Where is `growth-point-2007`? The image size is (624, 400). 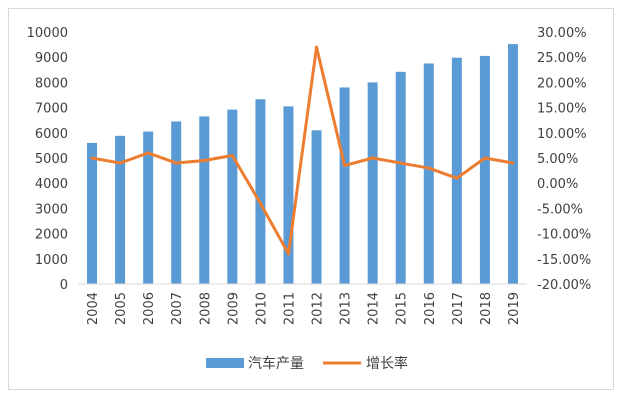
growth-point-2007 is located at coordinates (176, 163).